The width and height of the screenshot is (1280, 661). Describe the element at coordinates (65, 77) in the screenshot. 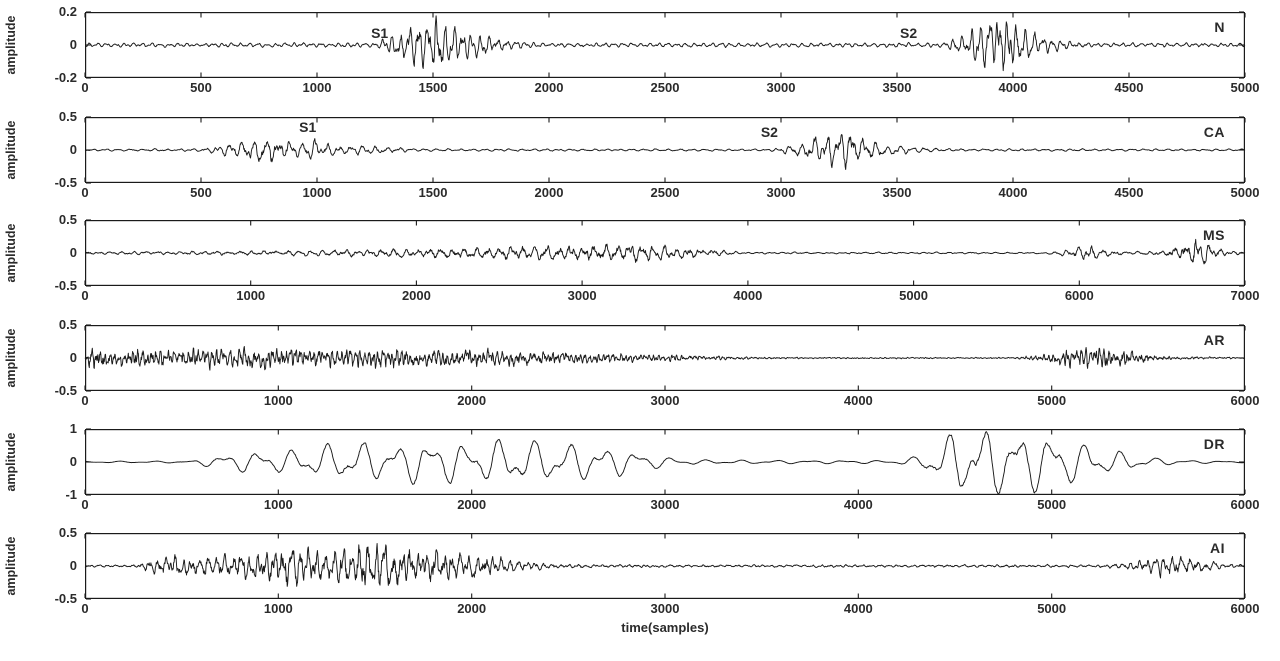

I see `y-tick-label: -0.2` at that location.